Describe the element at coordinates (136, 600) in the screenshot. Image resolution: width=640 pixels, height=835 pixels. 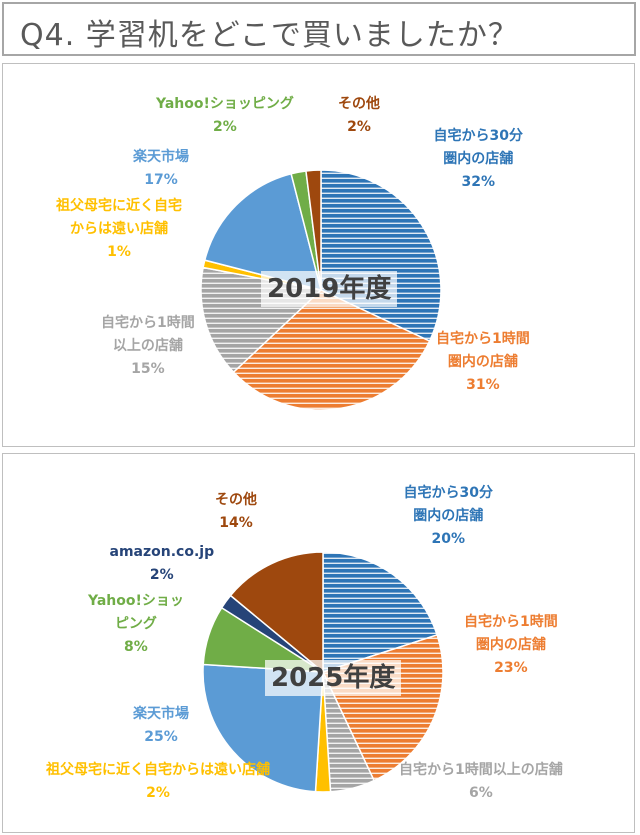
I see `slice-label-name: Yahoo!ショッ` at that location.